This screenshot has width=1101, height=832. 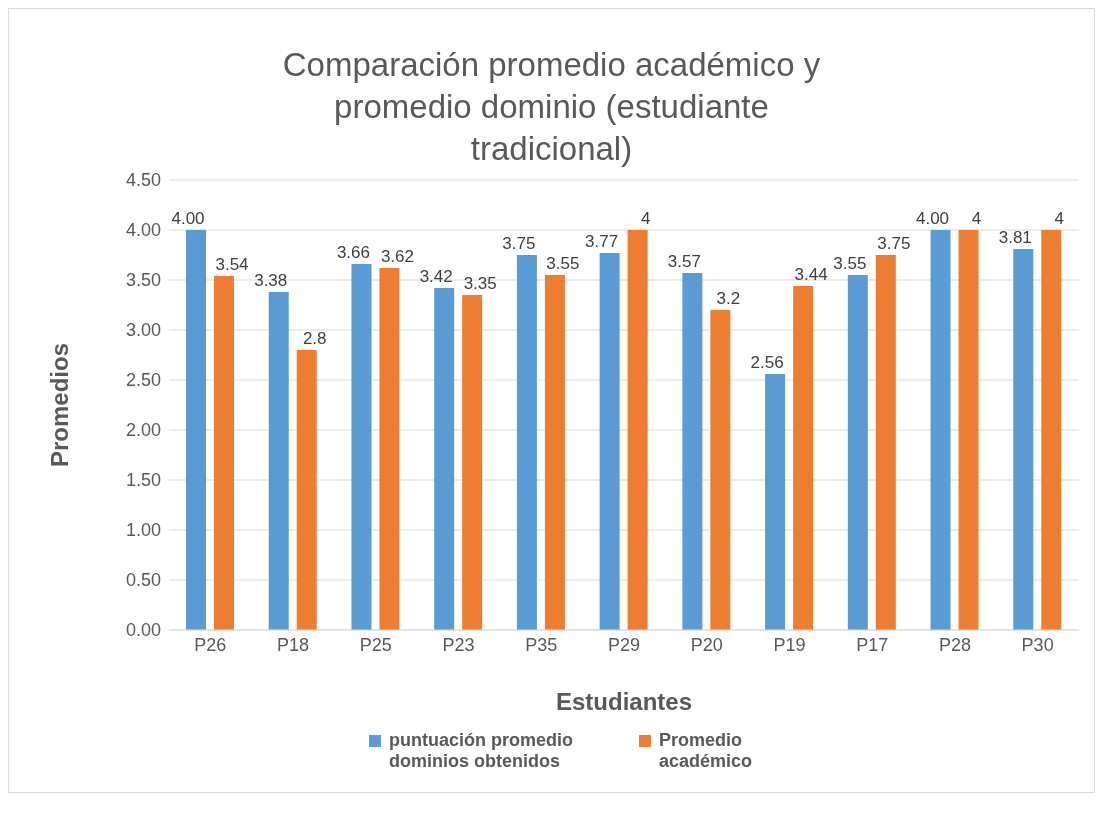 What do you see at coordinates (210, 644) in the screenshot?
I see `x-tick-label: P26` at bounding box center [210, 644].